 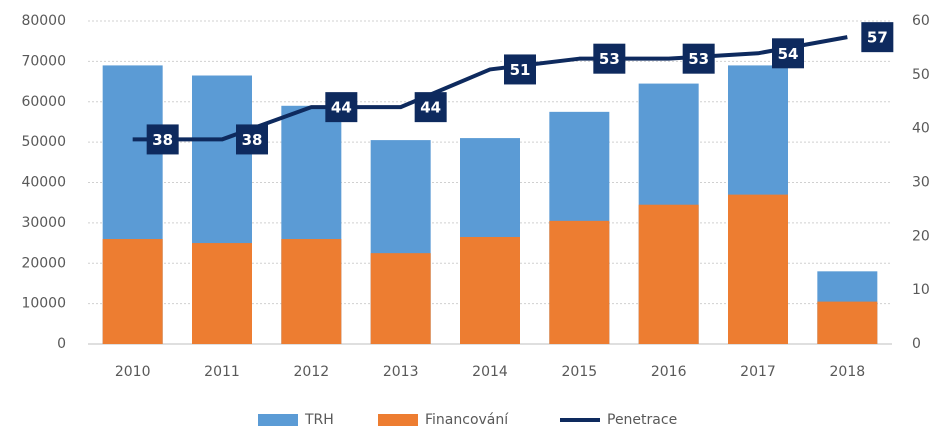 I want to click on y2-tick-label: 30, so click(x=921, y=183).